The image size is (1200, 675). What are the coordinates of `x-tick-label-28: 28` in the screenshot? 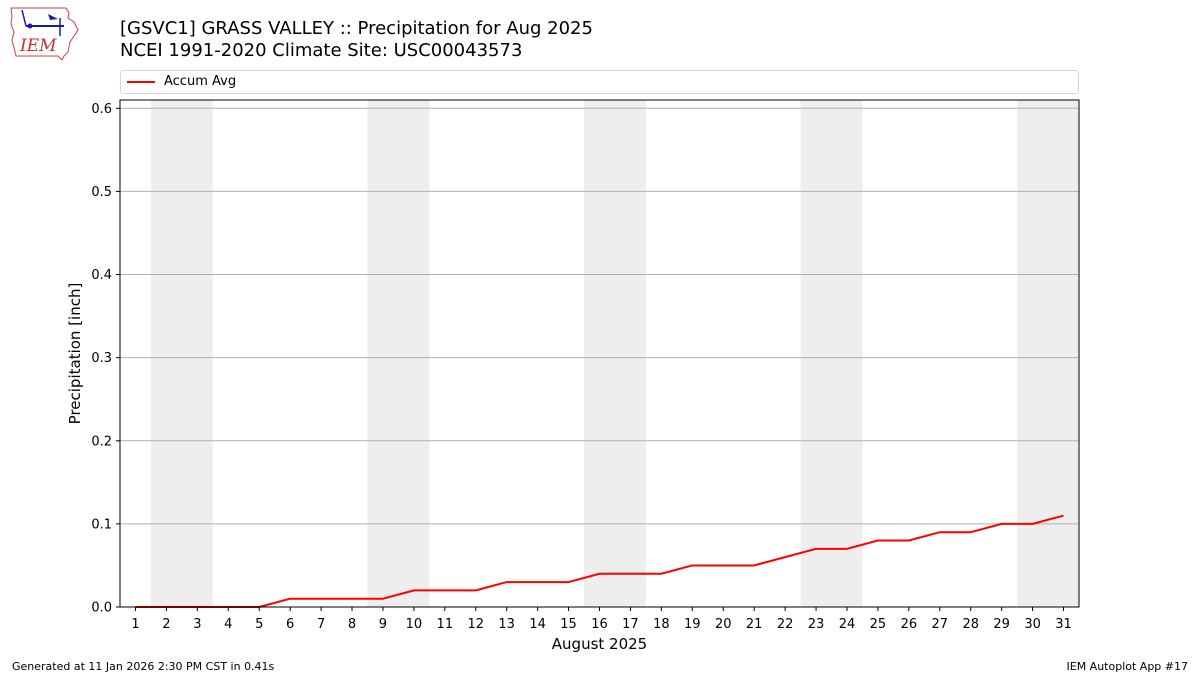 It's located at (970, 624).